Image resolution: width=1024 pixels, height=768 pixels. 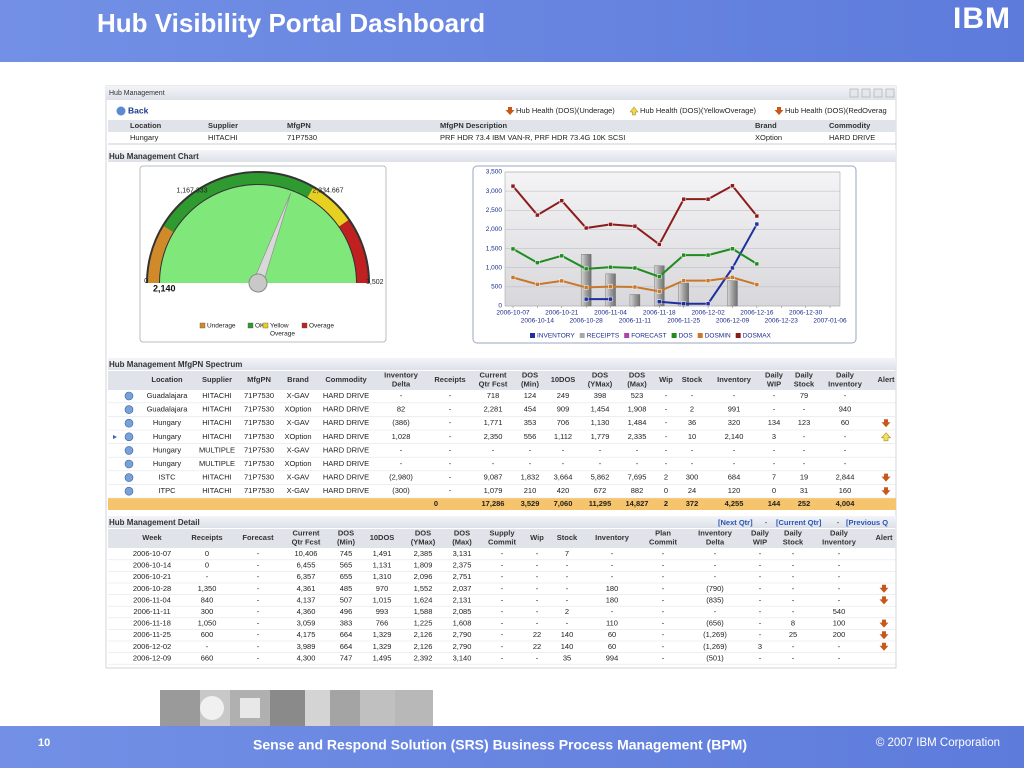 What do you see at coordinates (637, 383) in the screenshot?
I see `column-header: (Max)` at bounding box center [637, 383].